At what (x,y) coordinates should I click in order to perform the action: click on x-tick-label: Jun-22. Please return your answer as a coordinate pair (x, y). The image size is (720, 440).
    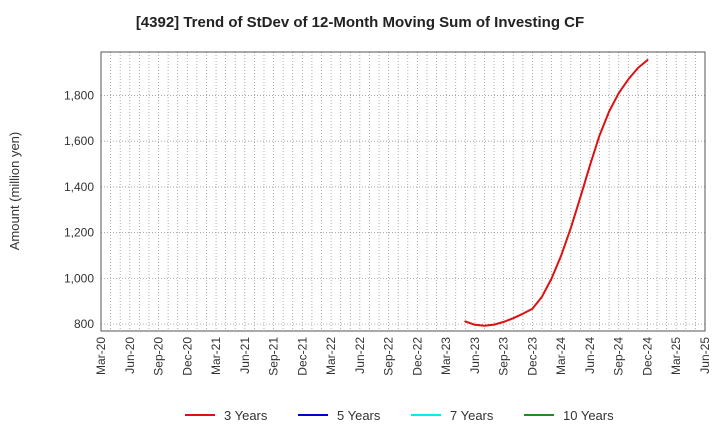
    Looking at the image, I should click on (360, 355).